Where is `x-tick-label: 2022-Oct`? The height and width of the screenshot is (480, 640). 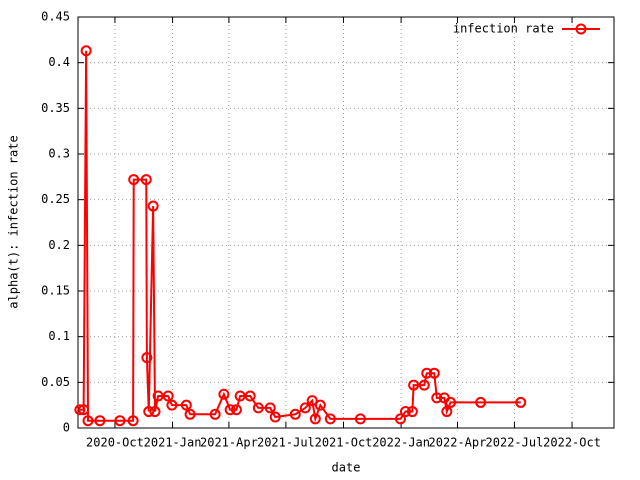
x-tick-label: 2022-Oct is located at coordinates (572, 443).